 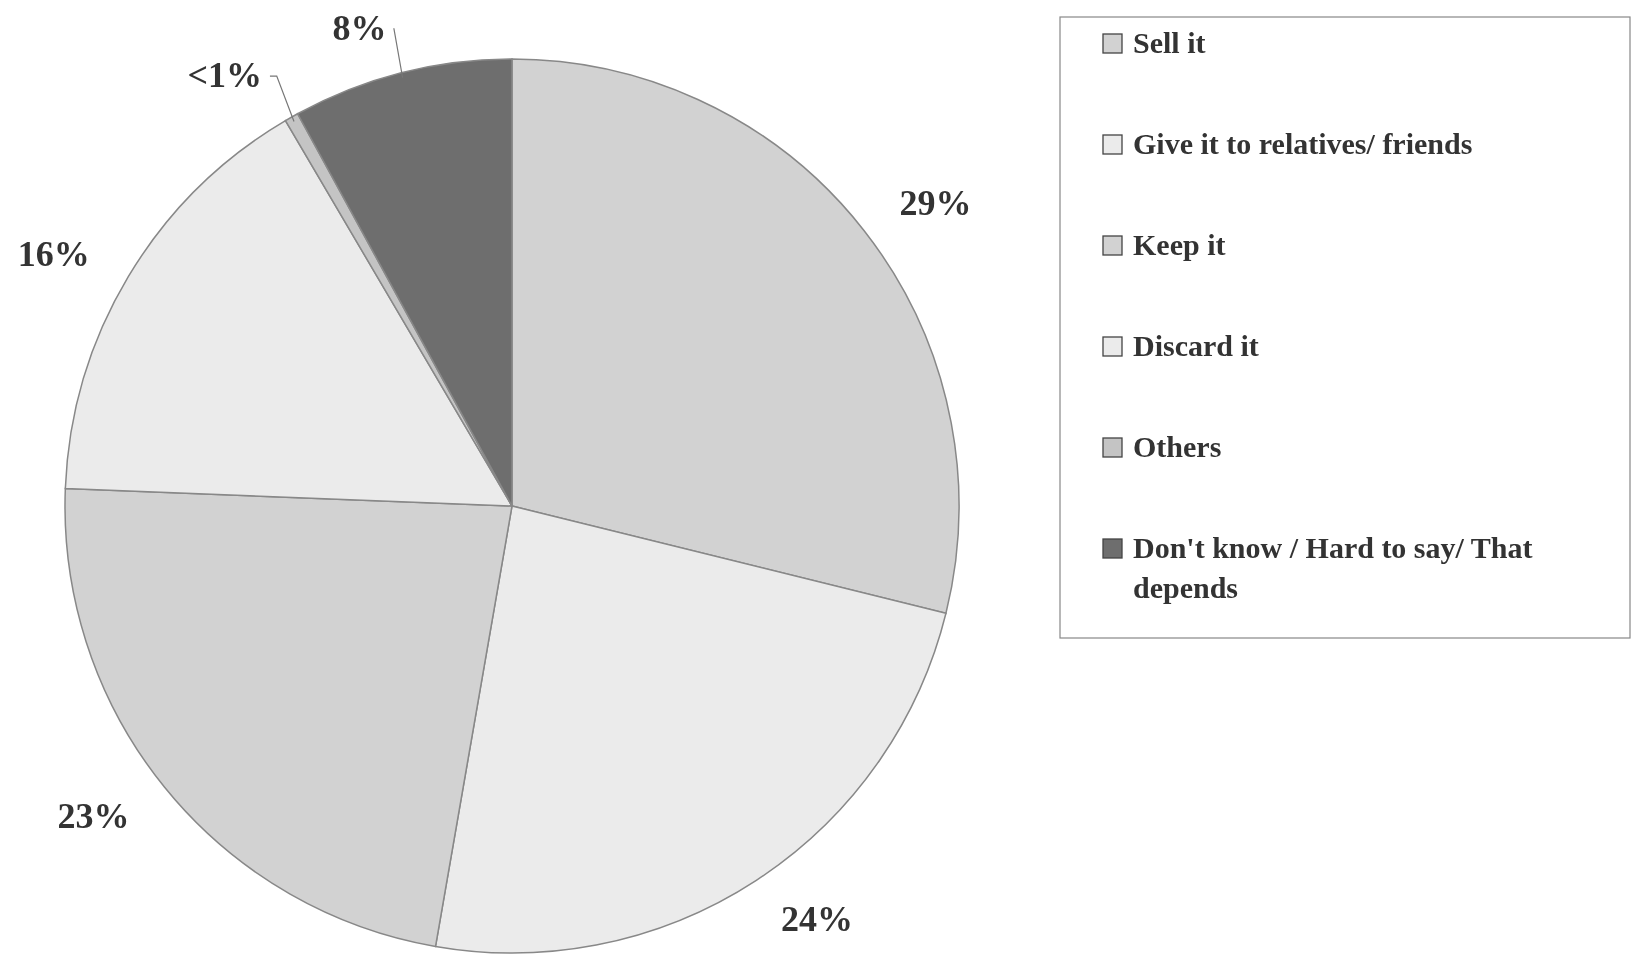 What do you see at coordinates (93, 815) in the screenshot?
I see `data-label: 23%` at bounding box center [93, 815].